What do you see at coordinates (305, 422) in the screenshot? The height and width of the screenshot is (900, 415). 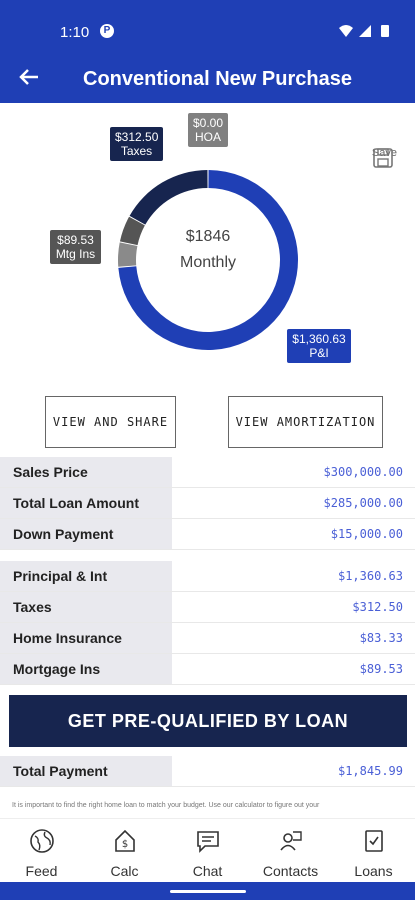 I see `view-amortization-button: VIEW AMORTIZATION` at bounding box center [305, 422].